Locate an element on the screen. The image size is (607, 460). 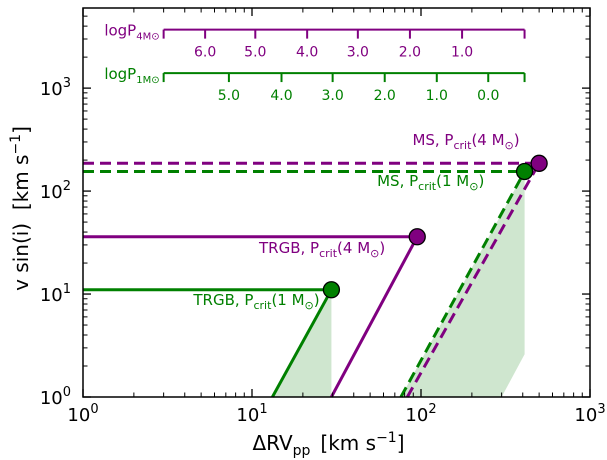
y-axis-label-main: v sin(i) [km s is located at coordinates (21, 223).